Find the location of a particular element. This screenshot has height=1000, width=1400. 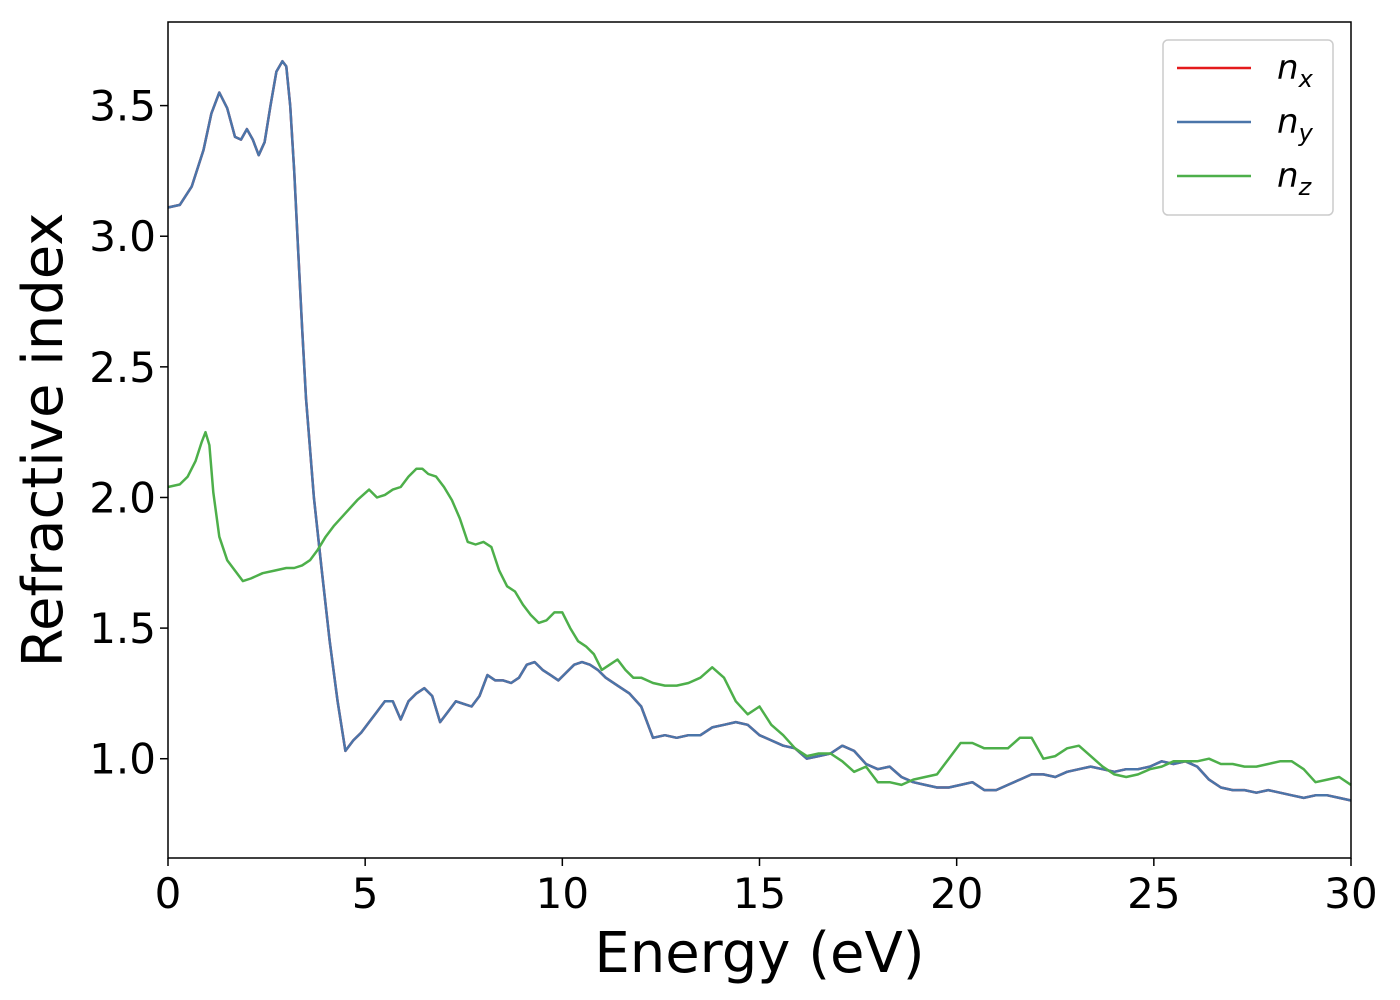

y-tick-label: 3.5 is located at coordinates (122, 106).